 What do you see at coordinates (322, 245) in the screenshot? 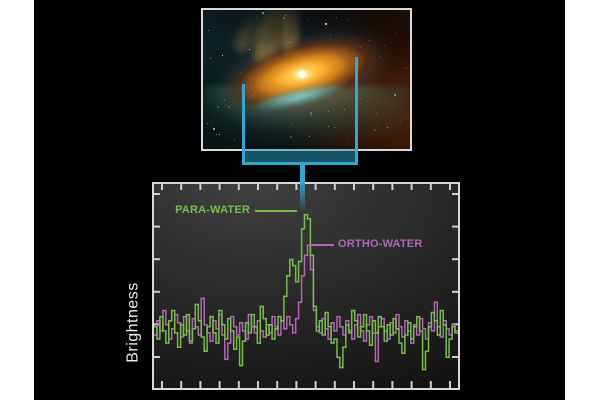
I see `ortho-water-pointer-line` at bounding box center [322, 245].